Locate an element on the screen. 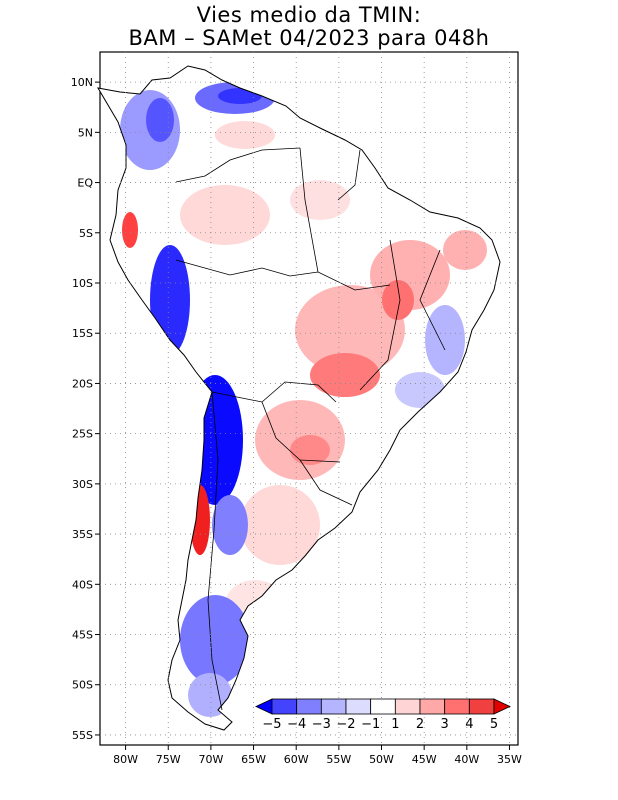 This screenshot has width=618, height=800. map-title-line1: Vies medio da TMIN: is located at coordinates (309, 15).